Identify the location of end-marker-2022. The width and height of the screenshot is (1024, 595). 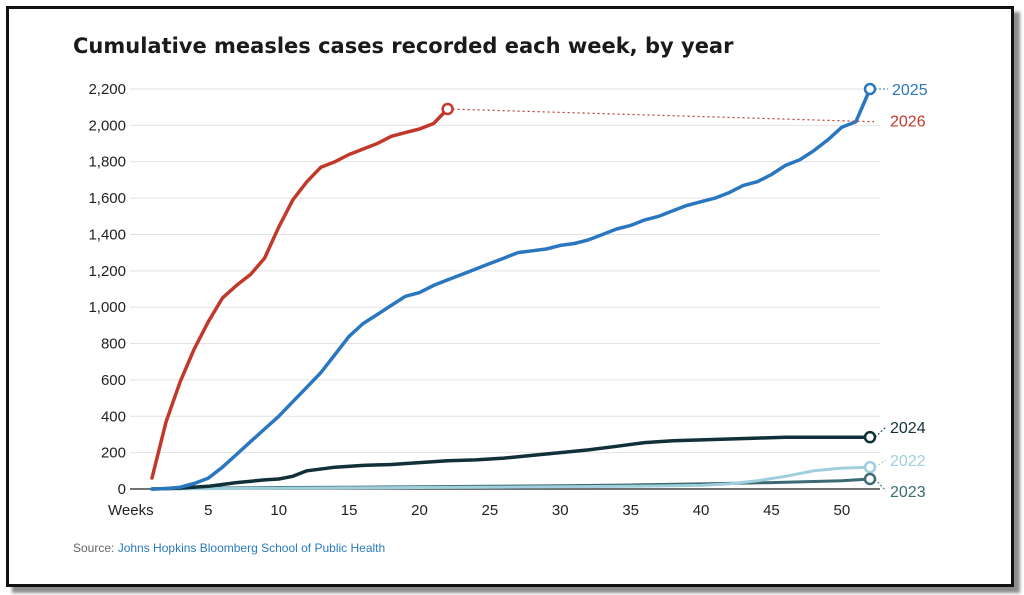
(870, 467).